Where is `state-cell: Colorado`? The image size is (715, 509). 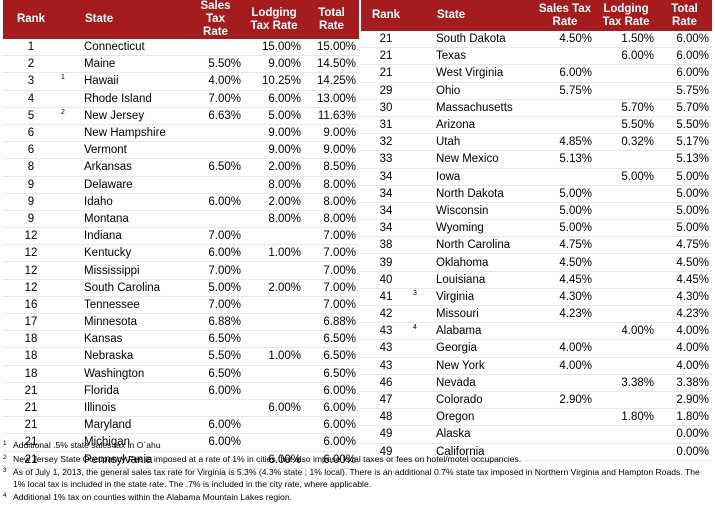 state-cell: Colorado is located at coordinates (473, 400).